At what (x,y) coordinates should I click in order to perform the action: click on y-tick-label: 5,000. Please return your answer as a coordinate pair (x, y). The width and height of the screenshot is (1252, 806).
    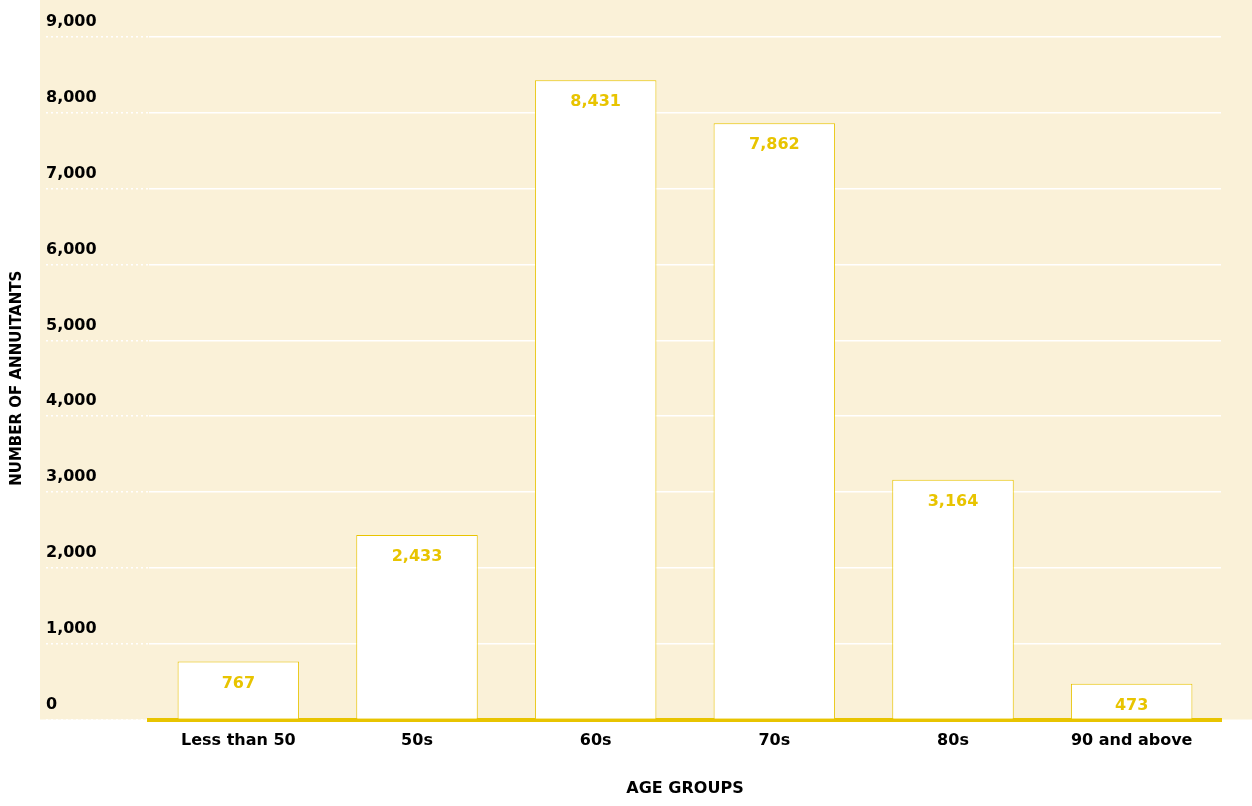
    Looking at the image, I should click on (71, 324).